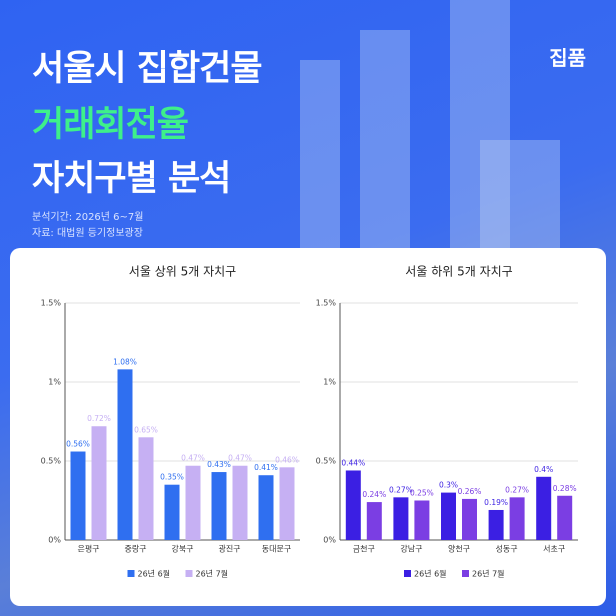 This screenshot has height=616, width=616. I want to click on x-tick-label: 강남구, so click(411, 549).